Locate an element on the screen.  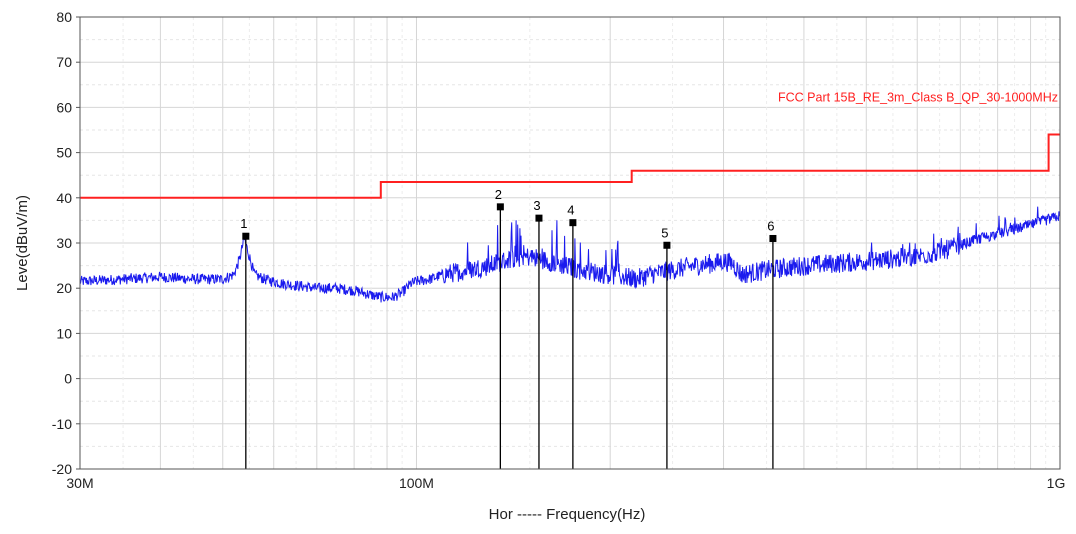
y-tick-labels: 80 70 60 50 40 30 20 10 0 -10 -20 is located at coordinates (66, 243).